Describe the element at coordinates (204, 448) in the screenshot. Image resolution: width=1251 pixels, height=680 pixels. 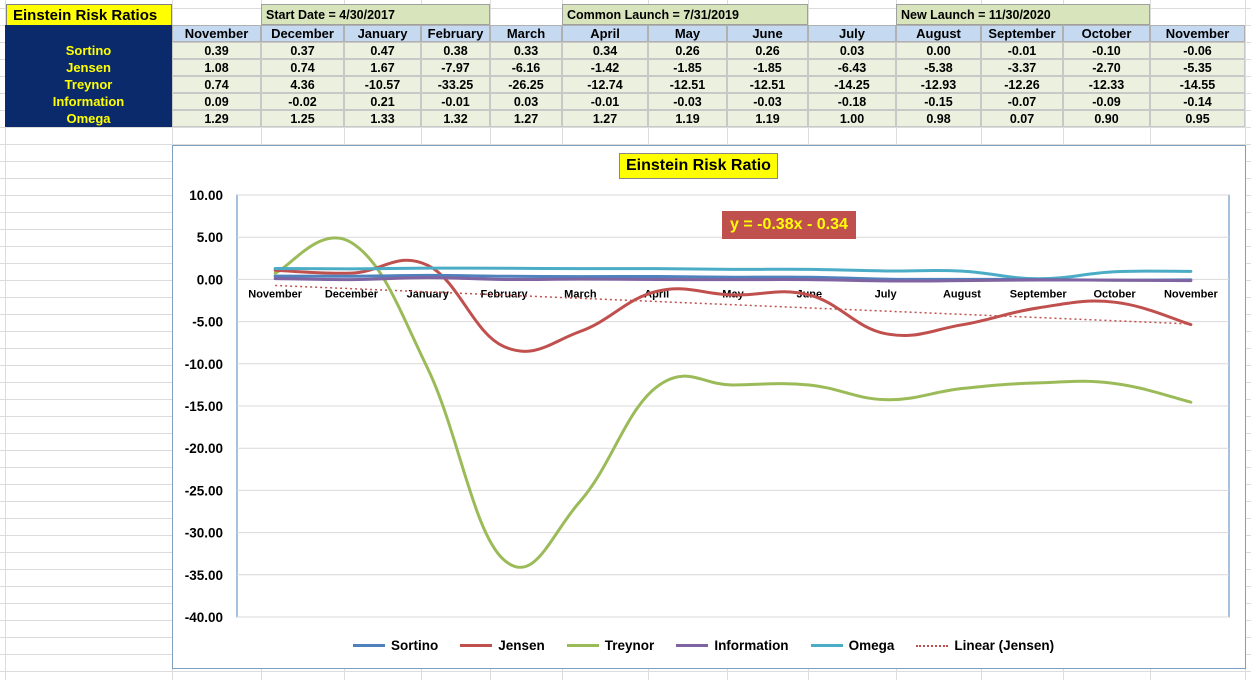
I see `y-tick-label: -20.00` at that location.